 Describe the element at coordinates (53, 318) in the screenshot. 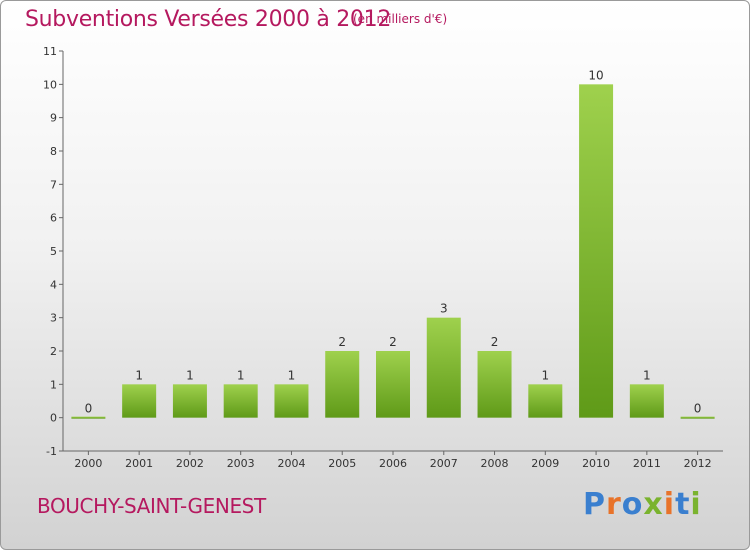

I see `y-tick-label: 3` at that location.